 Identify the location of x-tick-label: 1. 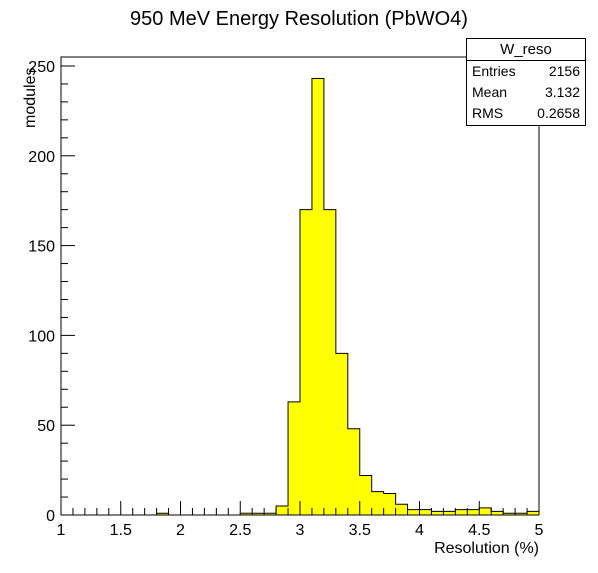
(61, 530).